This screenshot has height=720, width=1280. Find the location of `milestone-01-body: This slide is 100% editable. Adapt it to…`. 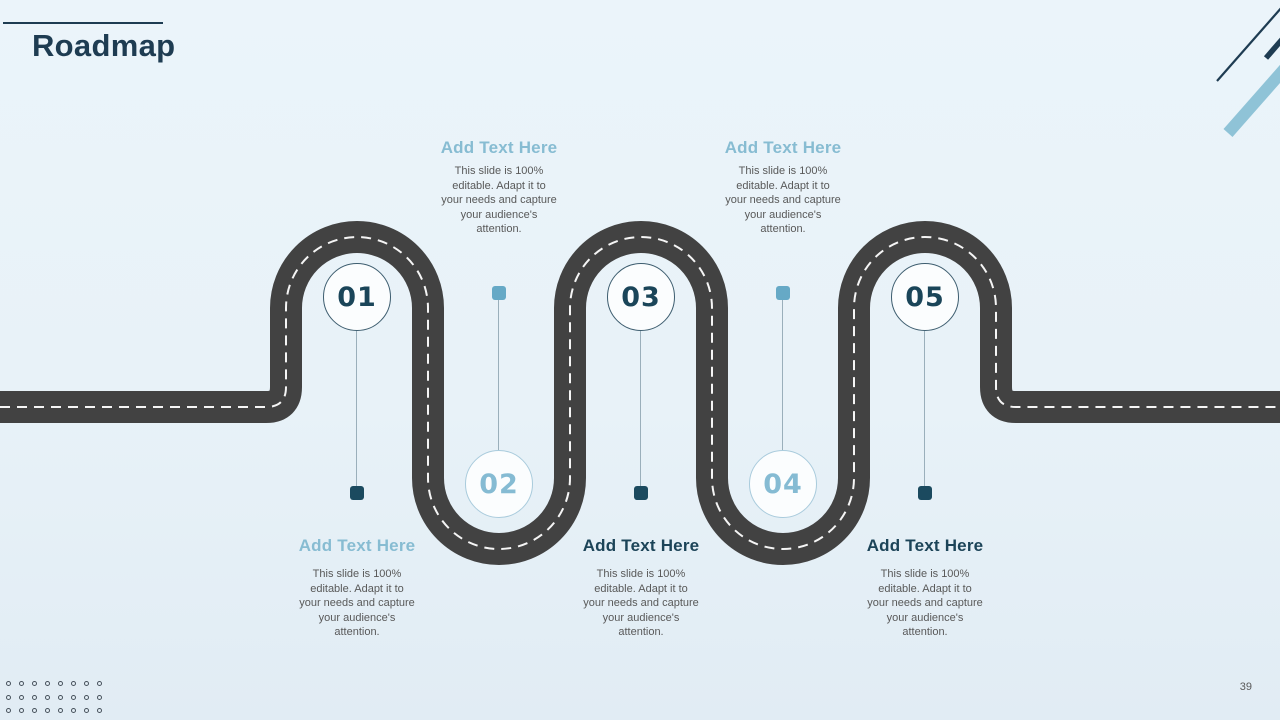

milestone-01-body: This slide is 100% editable. Adapt it to… is located at coordinates (357, 603).